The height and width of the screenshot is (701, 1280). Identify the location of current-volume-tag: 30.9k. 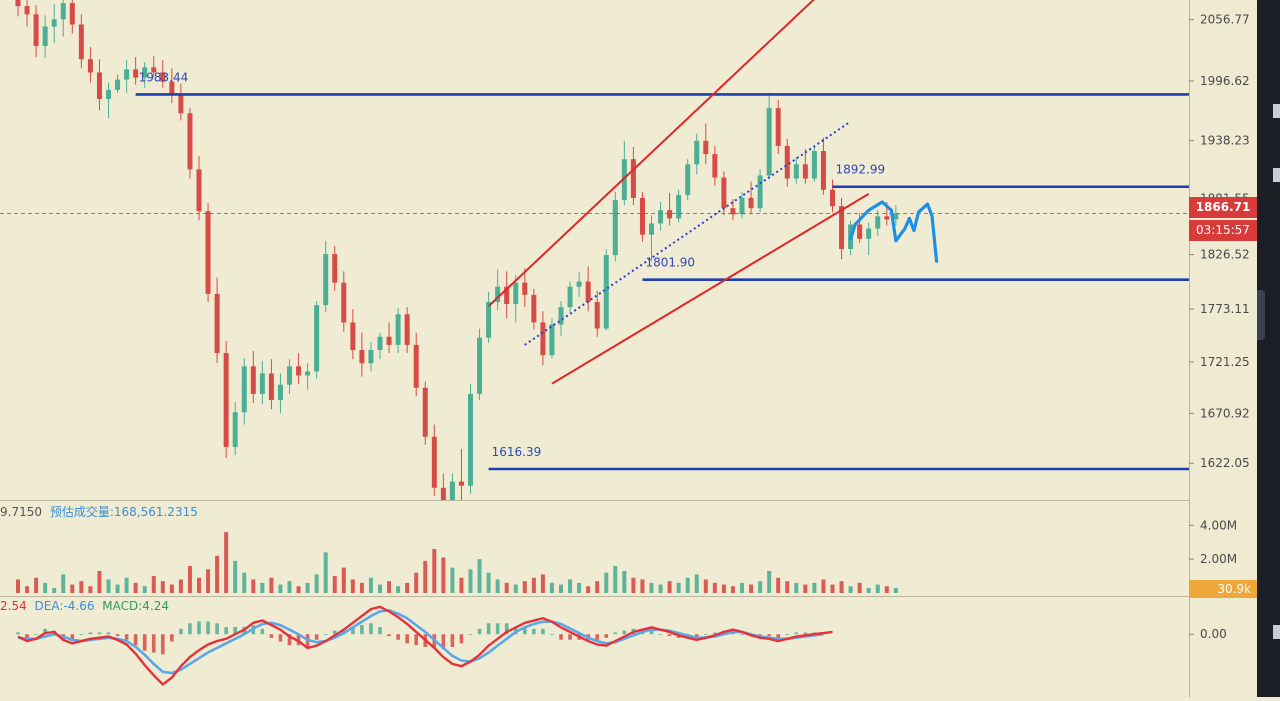
(1223, 589).